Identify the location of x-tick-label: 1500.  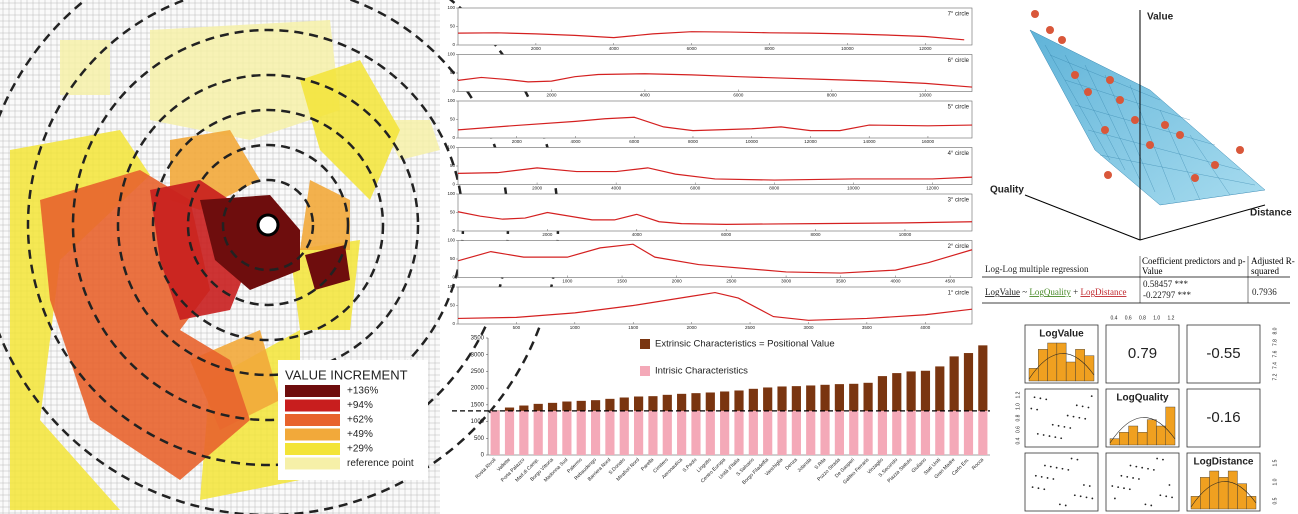
(622, 281).